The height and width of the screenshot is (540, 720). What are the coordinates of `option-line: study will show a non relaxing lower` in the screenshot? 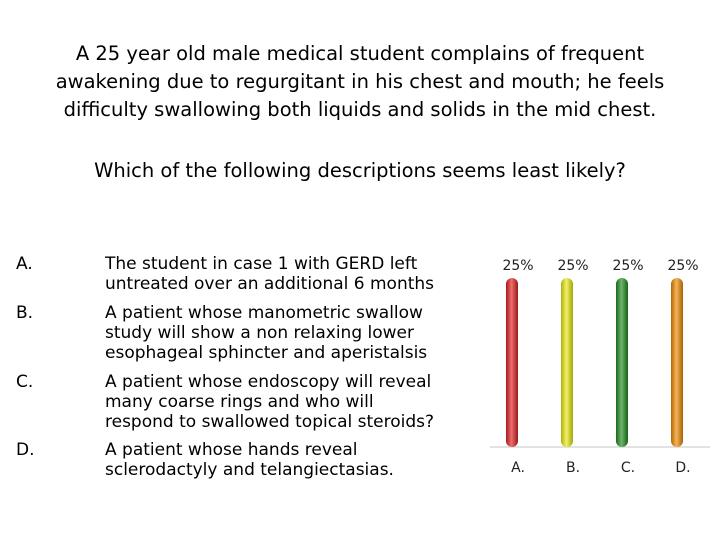 It's located at (259, 333).